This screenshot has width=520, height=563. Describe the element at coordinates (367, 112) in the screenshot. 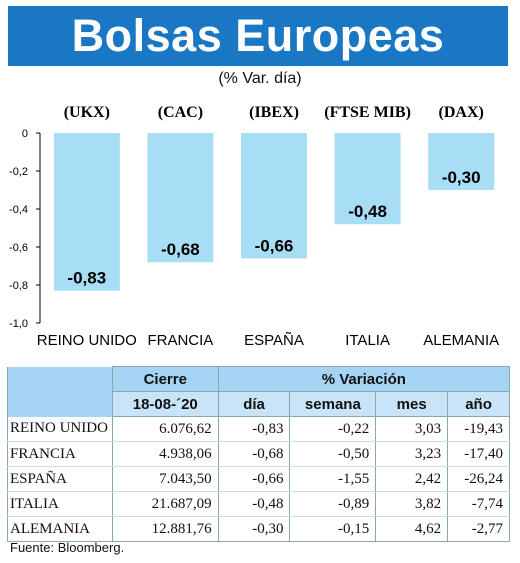

I see `index-code-label: (FTSE MIB)` at that location.